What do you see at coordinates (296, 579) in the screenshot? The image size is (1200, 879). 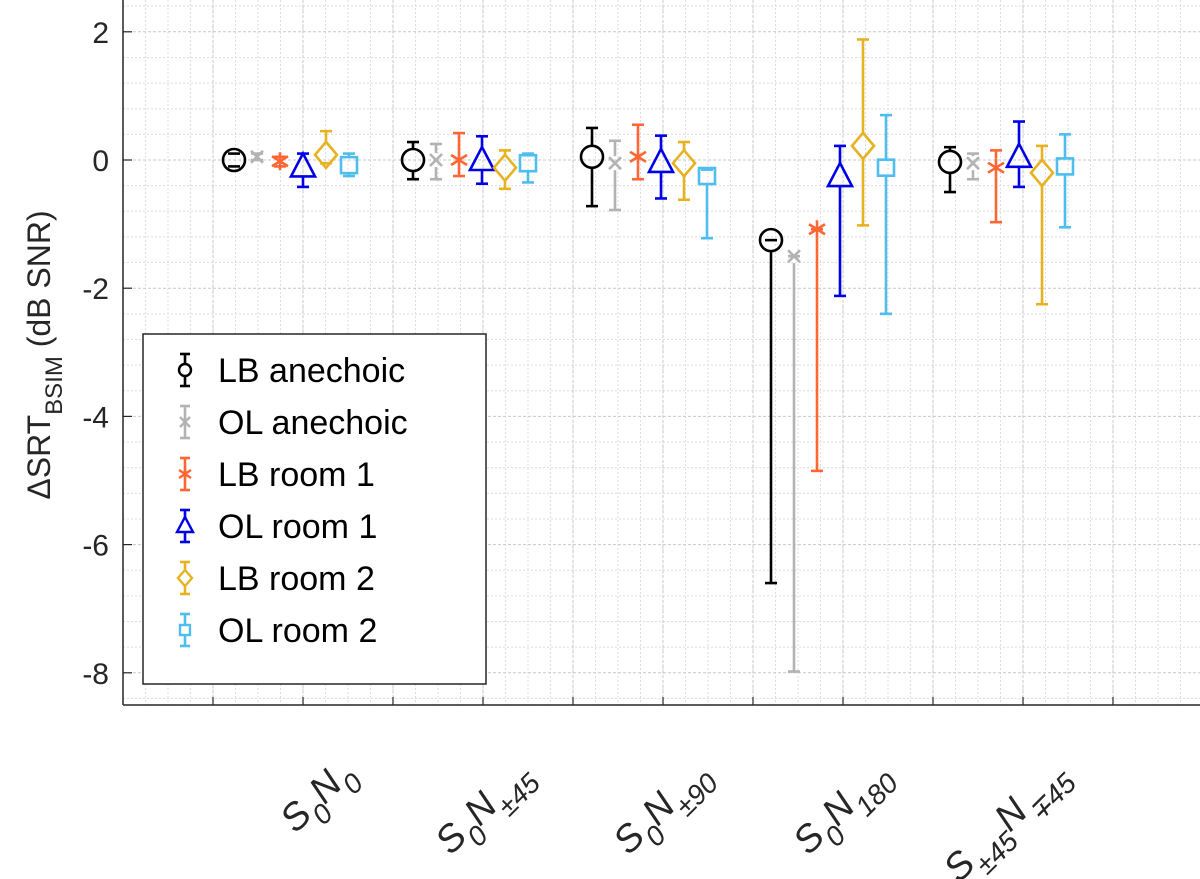 I see `legend-label: LB room 2` at bounding box center [296, 579].